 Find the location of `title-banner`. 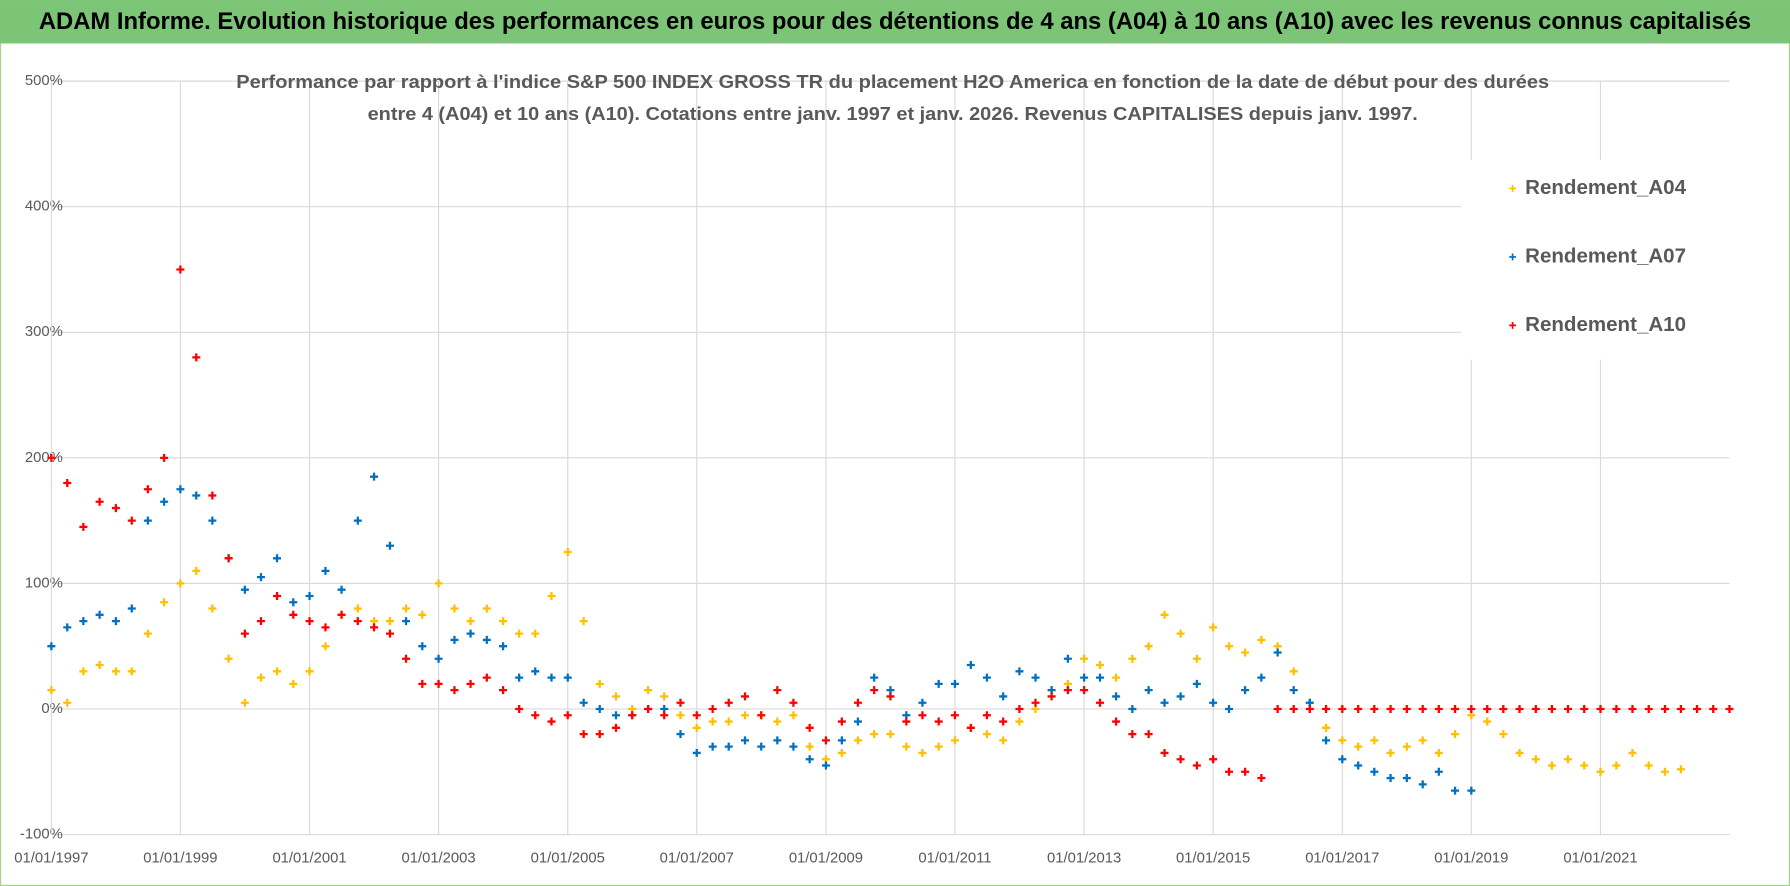

title-banner is located at coordinates (895, 22).